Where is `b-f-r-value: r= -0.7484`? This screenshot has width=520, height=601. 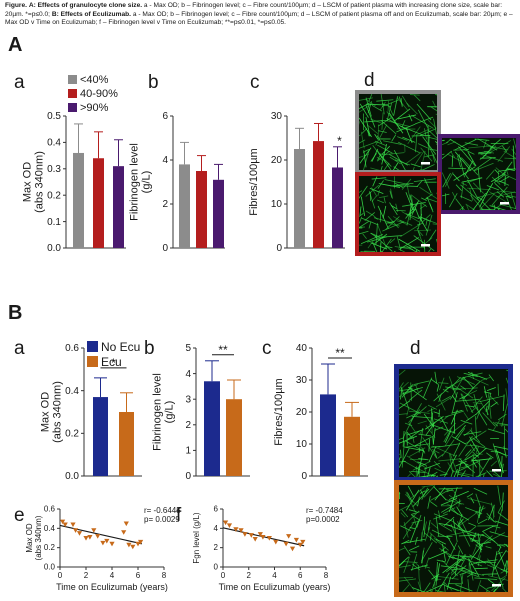
b-f-r-value: r= -0.7484 is located at coordinates (324, 510).